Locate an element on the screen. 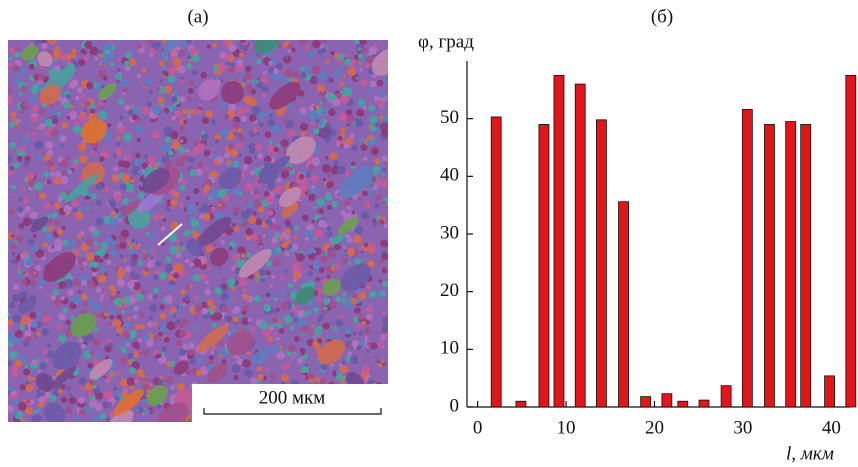 The width and height of the screenshot is (858, 467). panel-label: (a) is located at coordinates (197, 16).